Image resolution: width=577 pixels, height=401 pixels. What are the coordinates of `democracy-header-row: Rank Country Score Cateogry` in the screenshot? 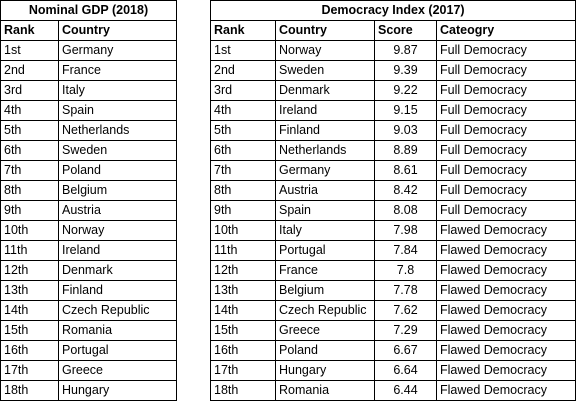 It's located at (393, 30).